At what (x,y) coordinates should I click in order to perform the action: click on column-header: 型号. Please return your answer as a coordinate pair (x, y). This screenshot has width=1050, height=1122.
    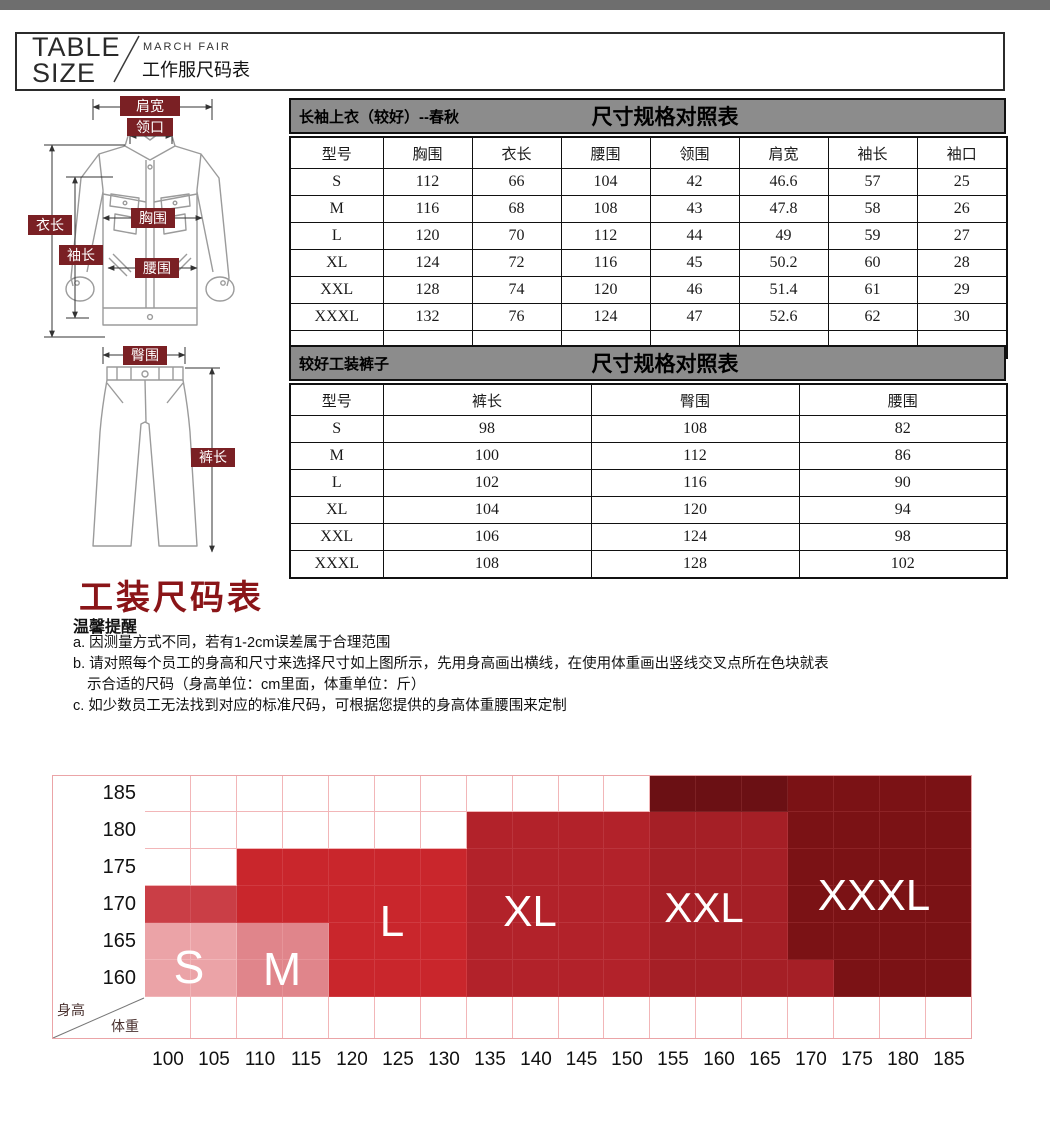
    Looking at the image, I should click on (336, 152).